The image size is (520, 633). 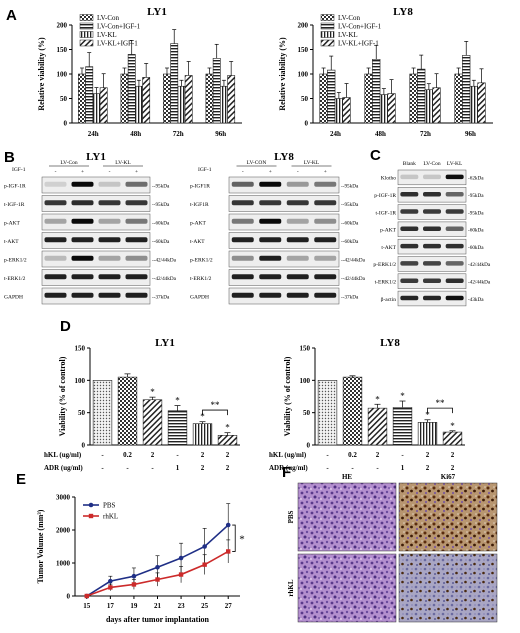 What do you see at coordinates (448, 477) in the screenshot?
I see `column-label: Ki67` at bounding box center [448, 477].